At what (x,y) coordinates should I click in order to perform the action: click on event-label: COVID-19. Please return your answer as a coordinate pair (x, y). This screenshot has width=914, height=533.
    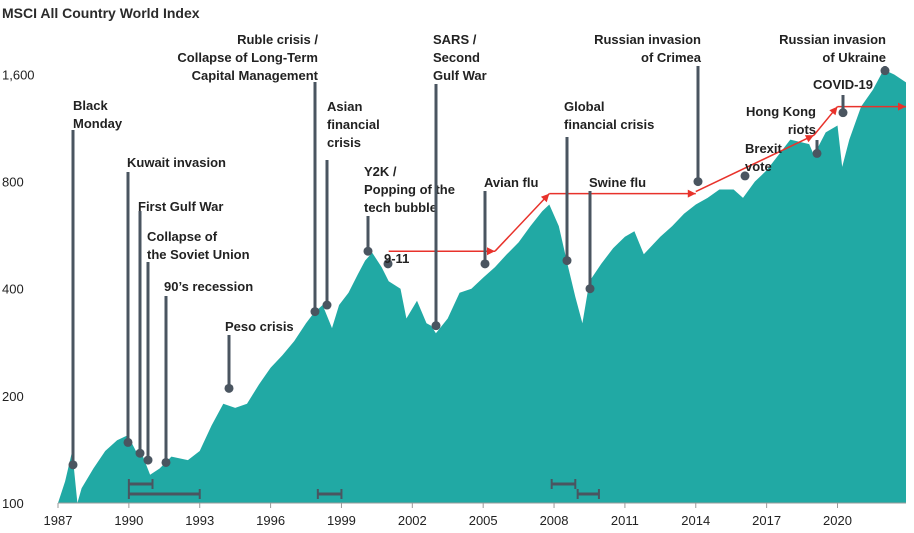
    Looking at the image, I should click on (843, 84).